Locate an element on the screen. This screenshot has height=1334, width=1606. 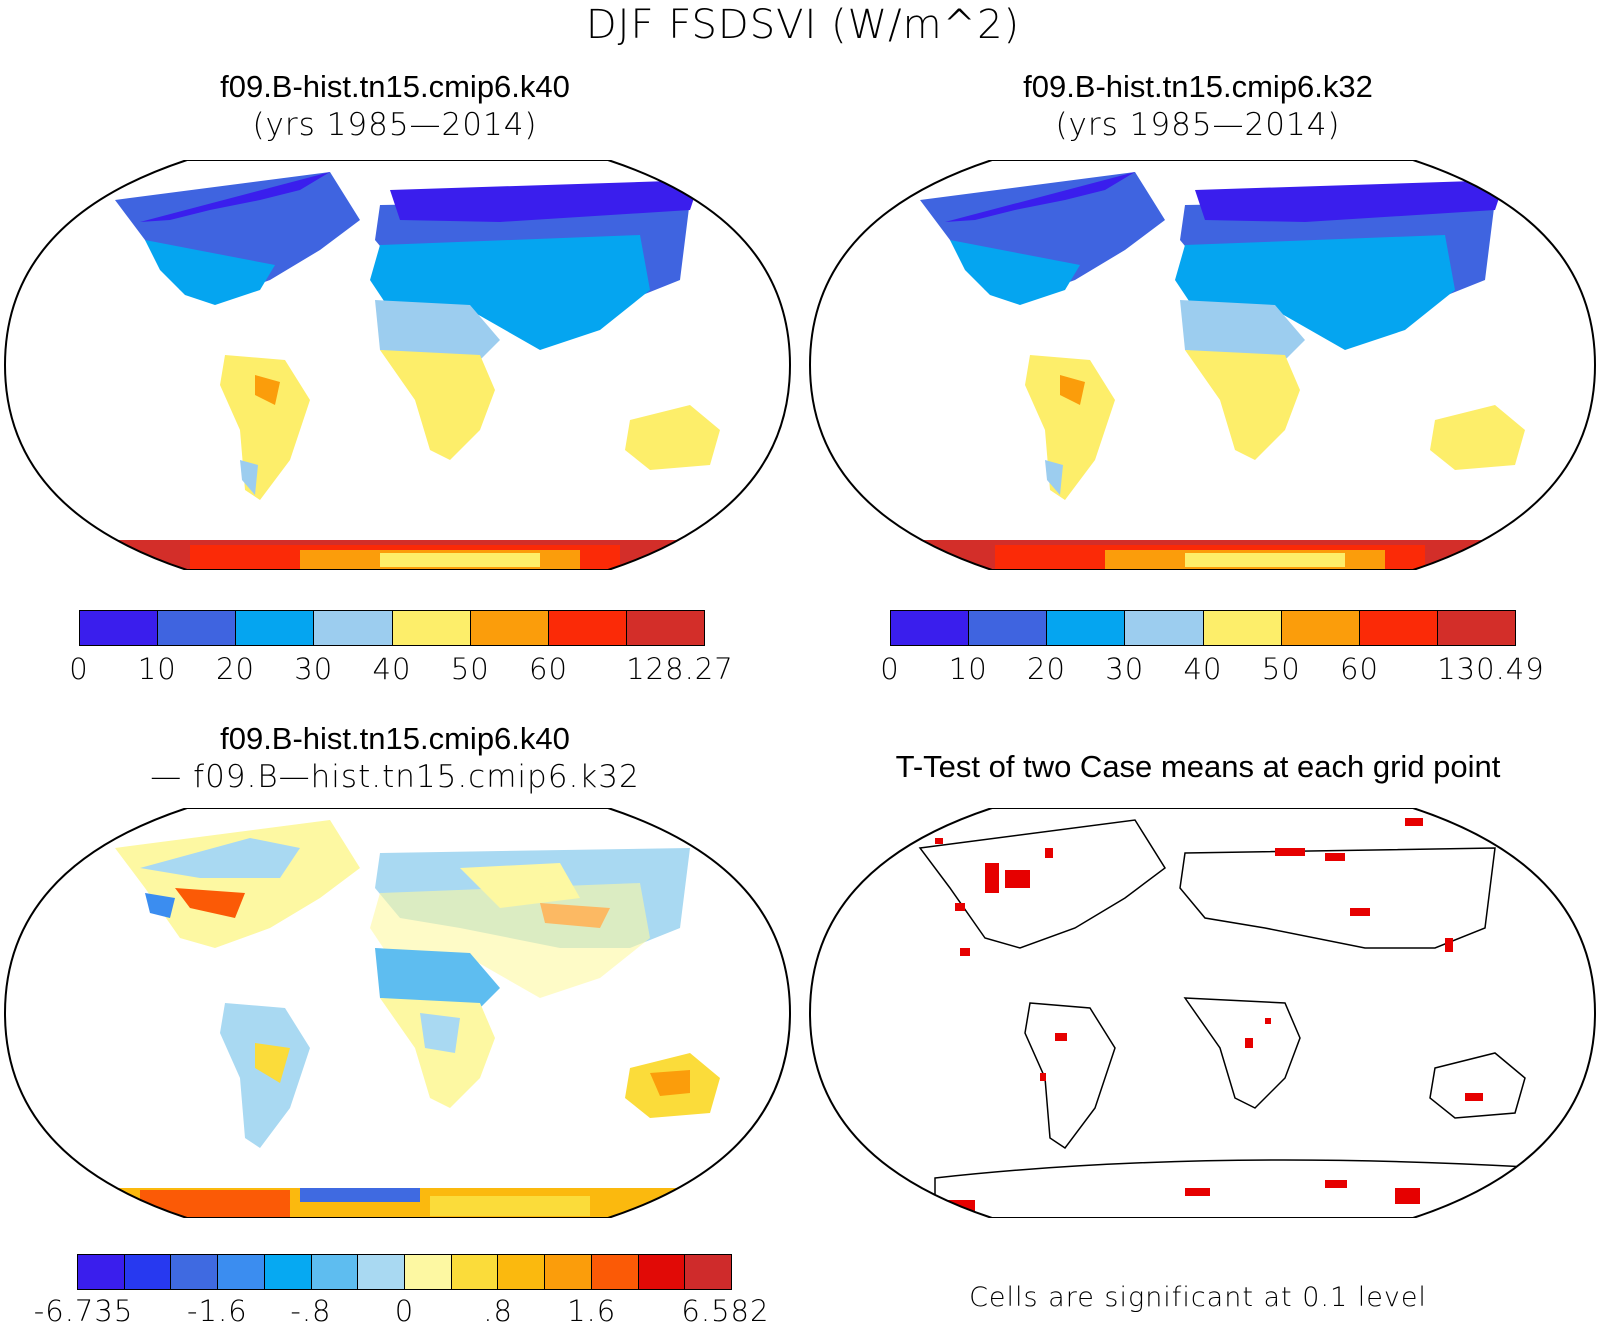
panel-k32-case-name: f09.B-hist.tn15.cmip6.k32 is located at coordinates (1198, 86).